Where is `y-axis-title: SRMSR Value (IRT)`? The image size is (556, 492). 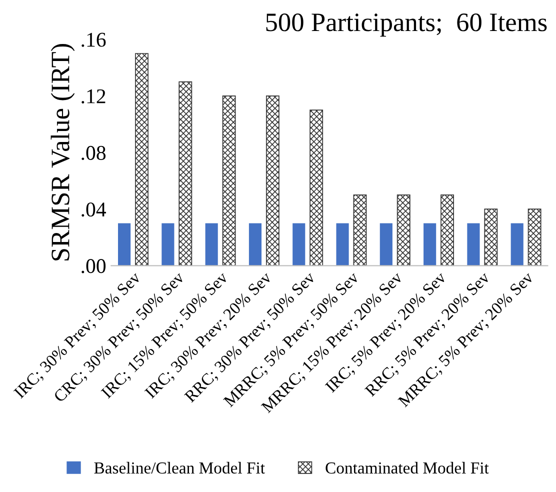 y-axis-title: SRMSR Value (IRT) is located at coordinates (62, 152).